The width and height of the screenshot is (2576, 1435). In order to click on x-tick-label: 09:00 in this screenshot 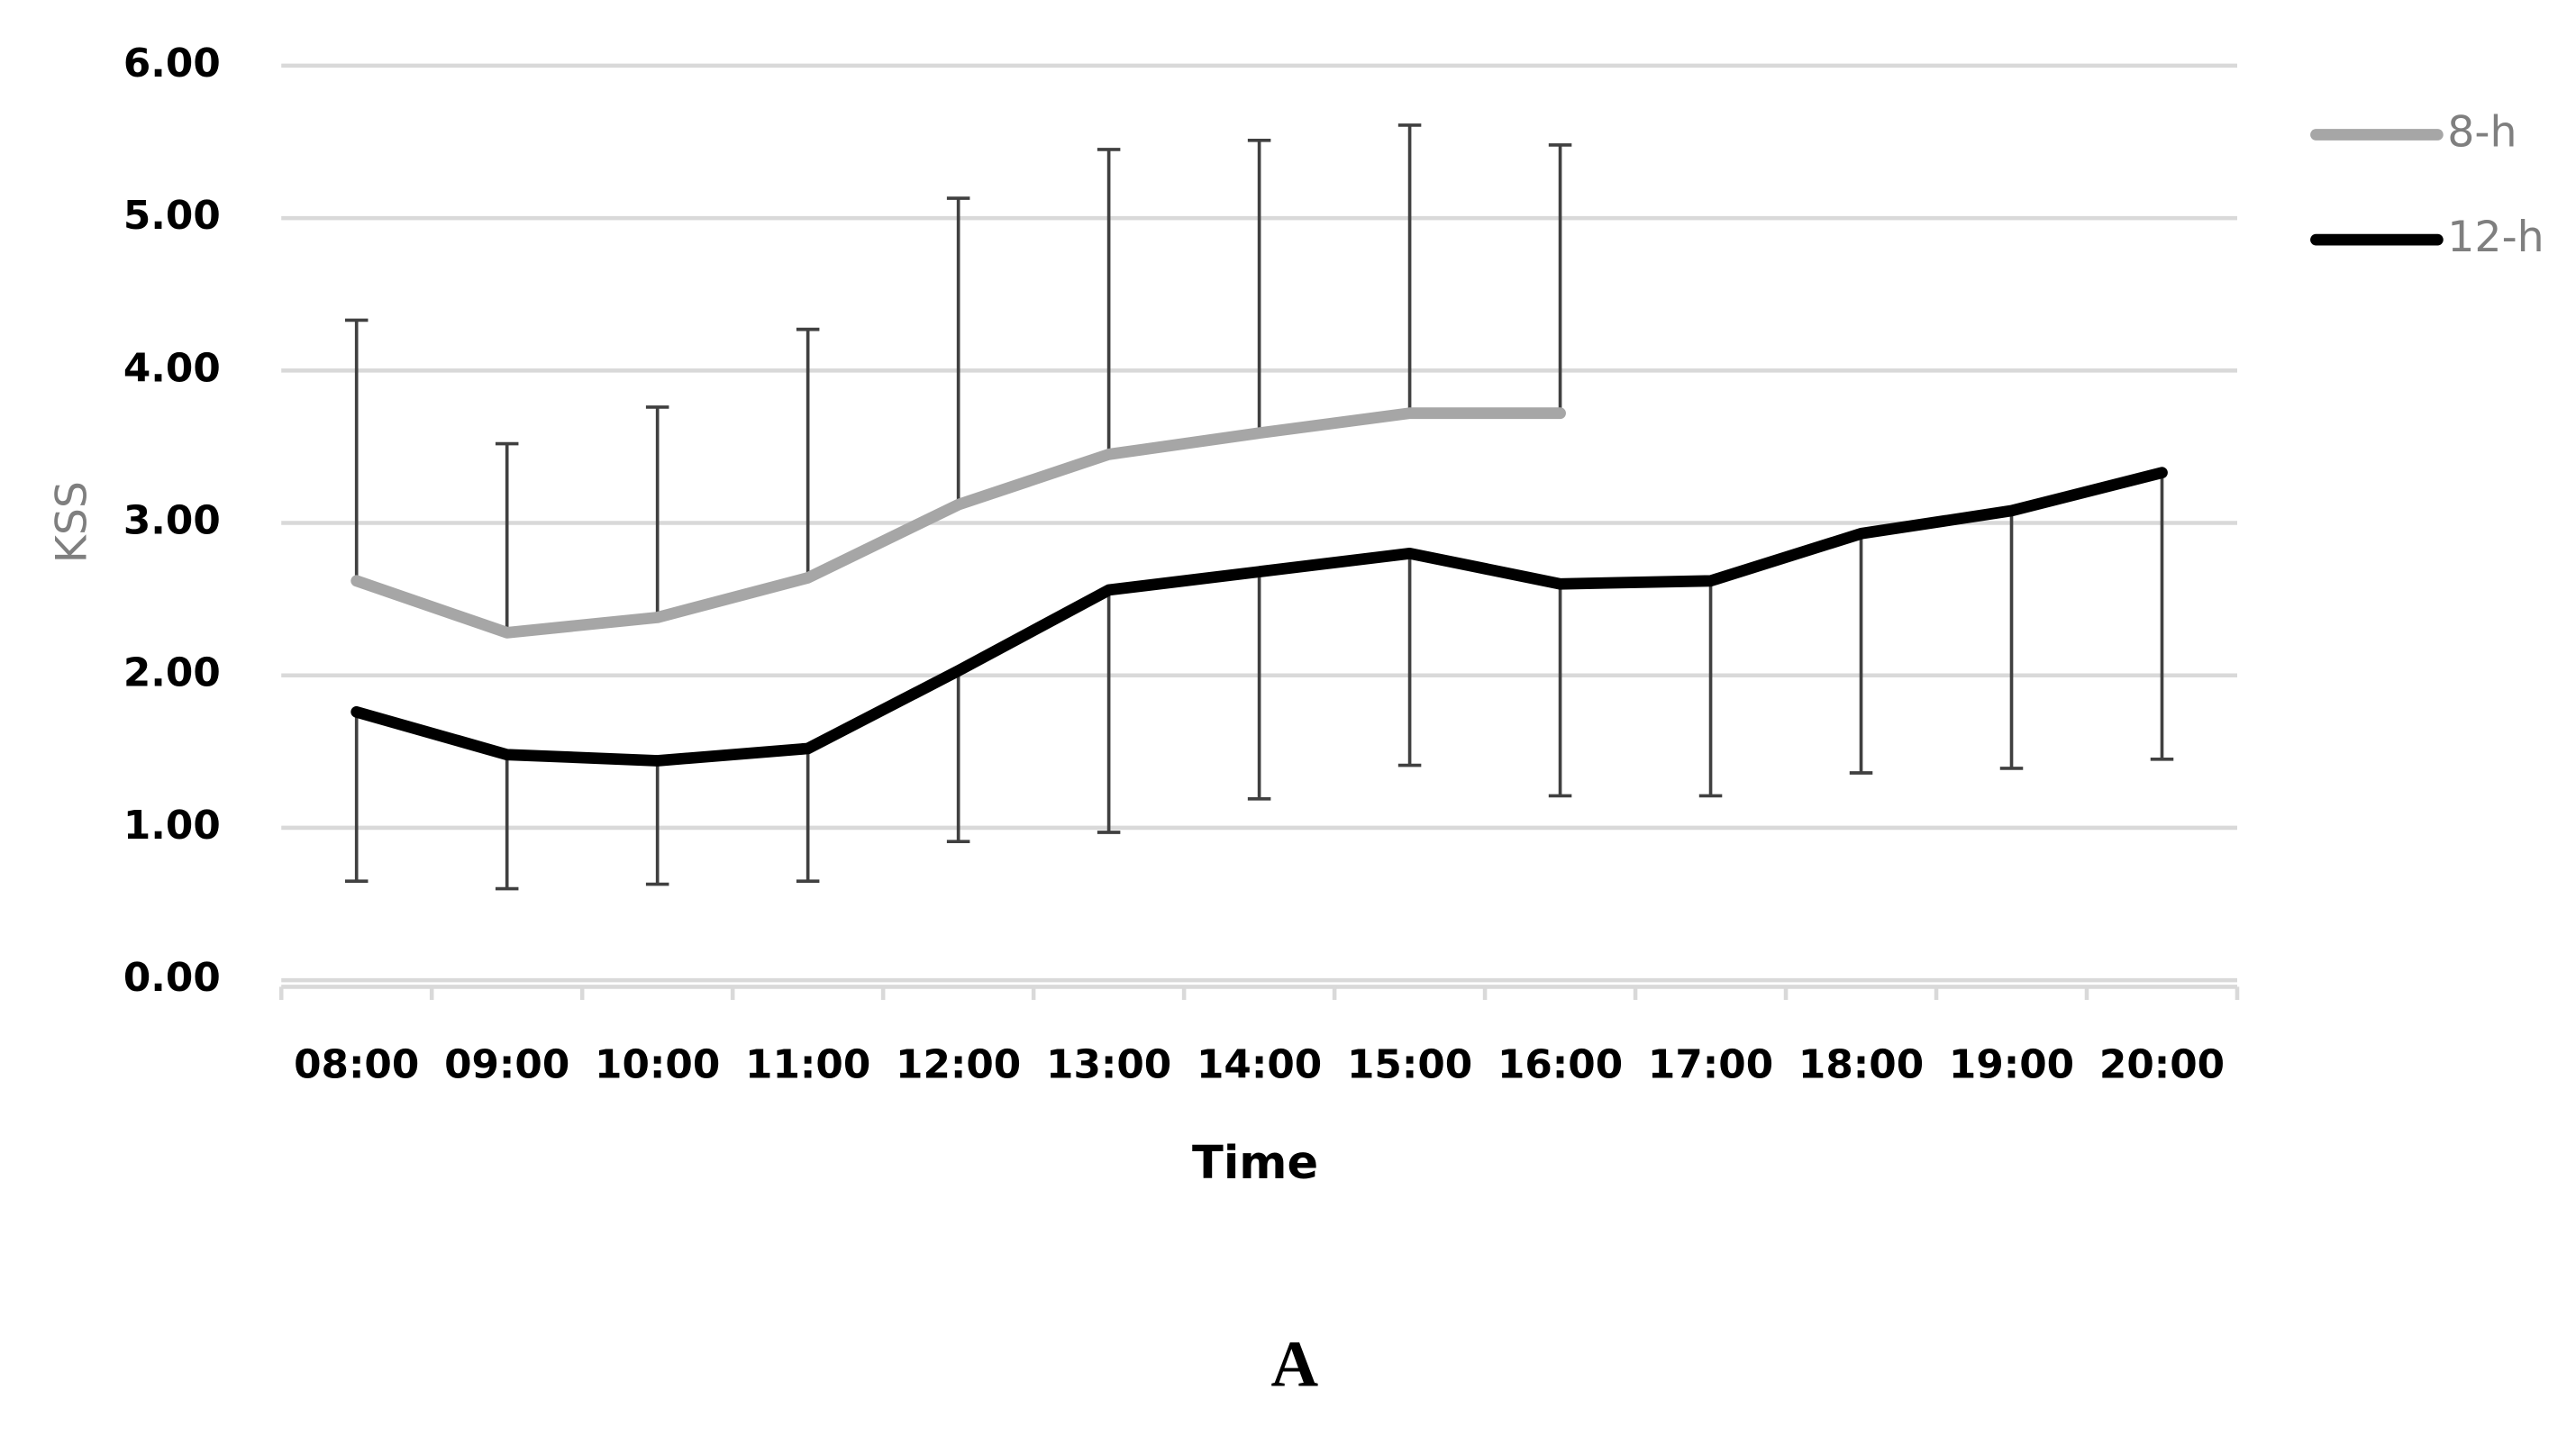, I will do `click(506, 1065)`.